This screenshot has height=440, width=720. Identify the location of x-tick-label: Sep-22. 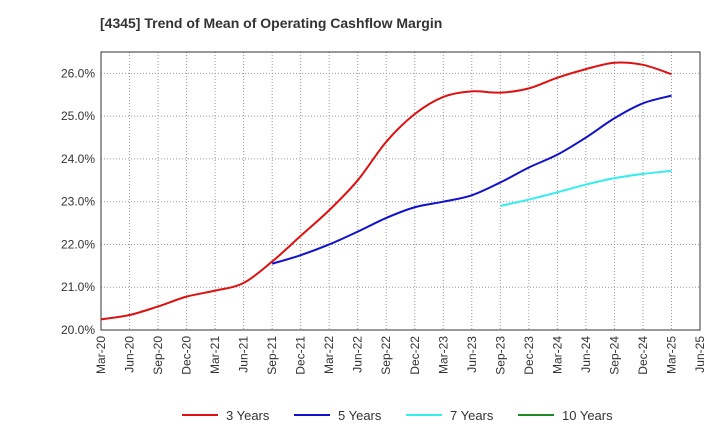
(386, 355).